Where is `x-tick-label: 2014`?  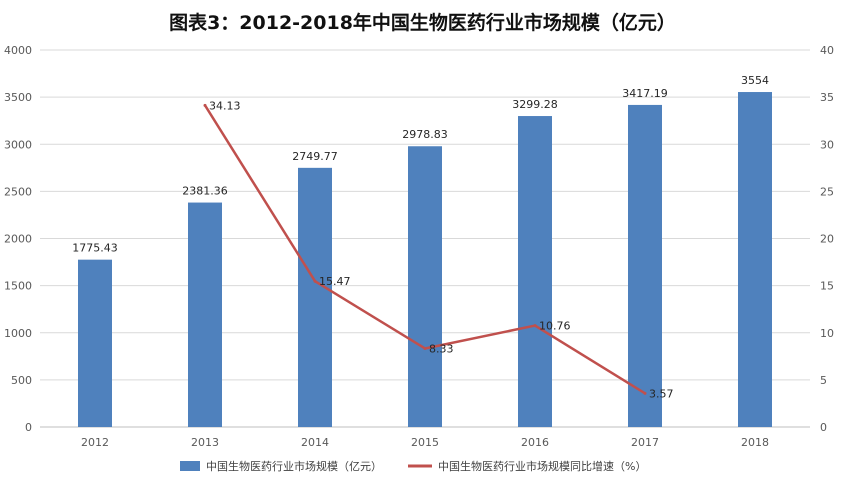 x-tick-label: 2014 is located at coordinates (315, 442).